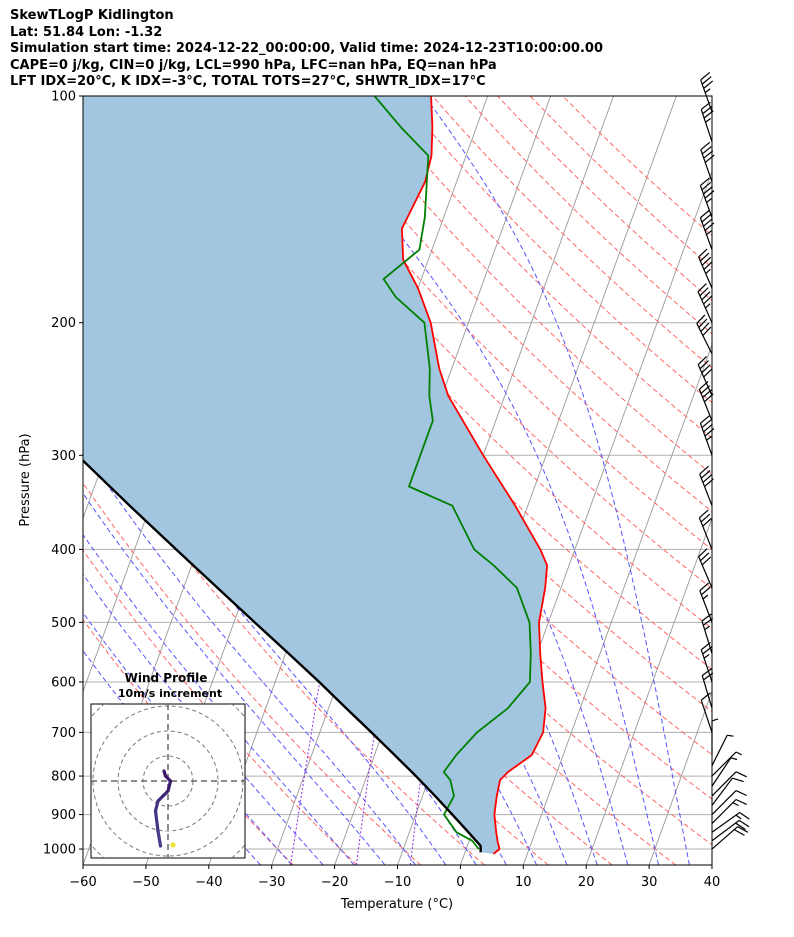  What do you see at coordinates (474, 475) in the screenshot?
I see `temperature-line` at bounding box center [474, 475].